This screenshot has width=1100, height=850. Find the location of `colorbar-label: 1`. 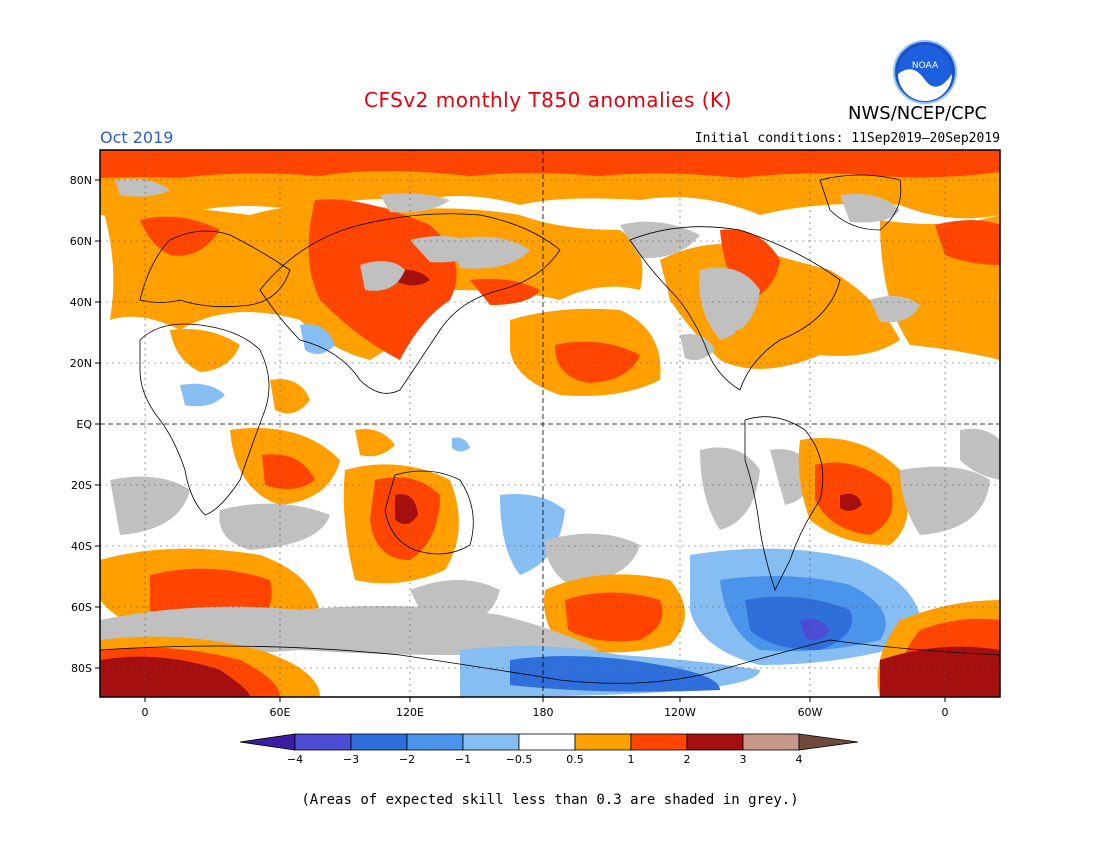

colorbar-label: 1 is located at coordinates (631, 759).